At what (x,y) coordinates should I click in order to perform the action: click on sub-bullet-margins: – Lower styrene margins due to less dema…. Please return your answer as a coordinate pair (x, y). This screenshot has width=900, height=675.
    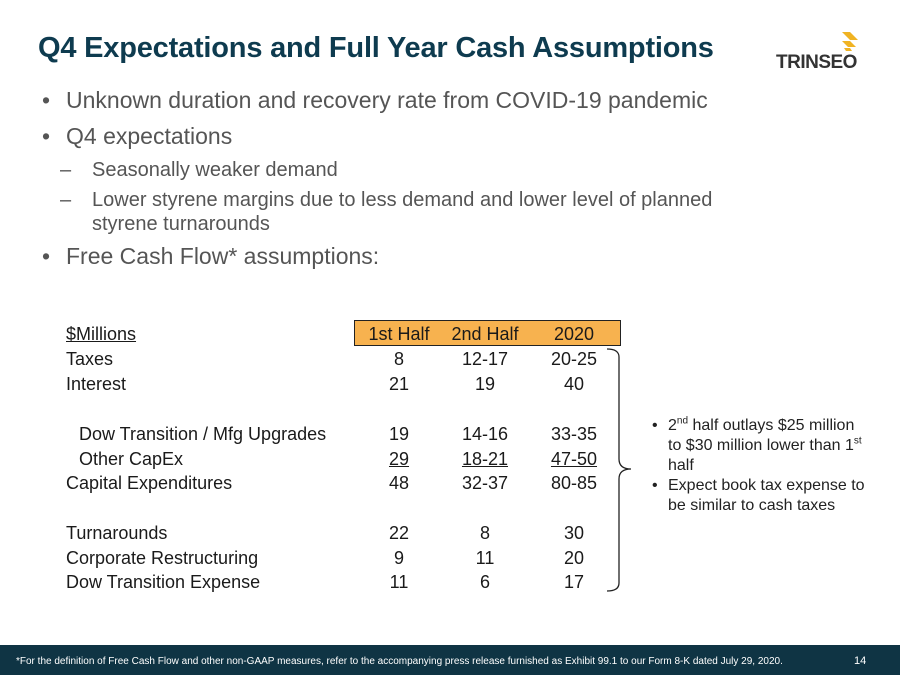
    Looking at the image, I should click on (386, 212).